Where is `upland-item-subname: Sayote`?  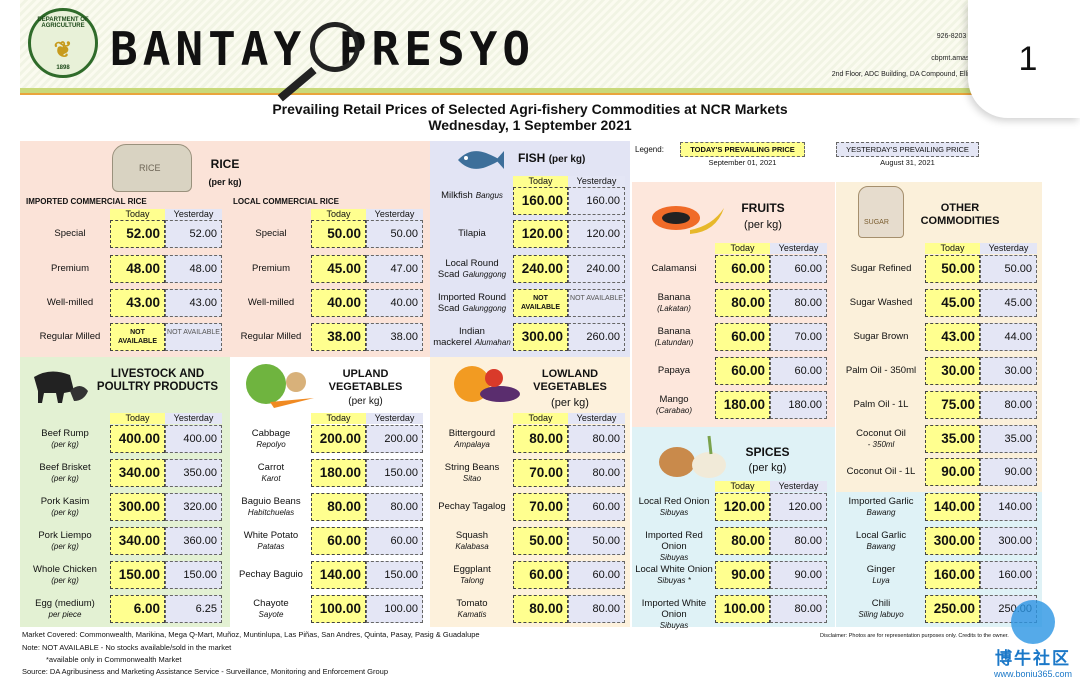 upland-item-subname: Sayote is located at coordinates (271, 614).